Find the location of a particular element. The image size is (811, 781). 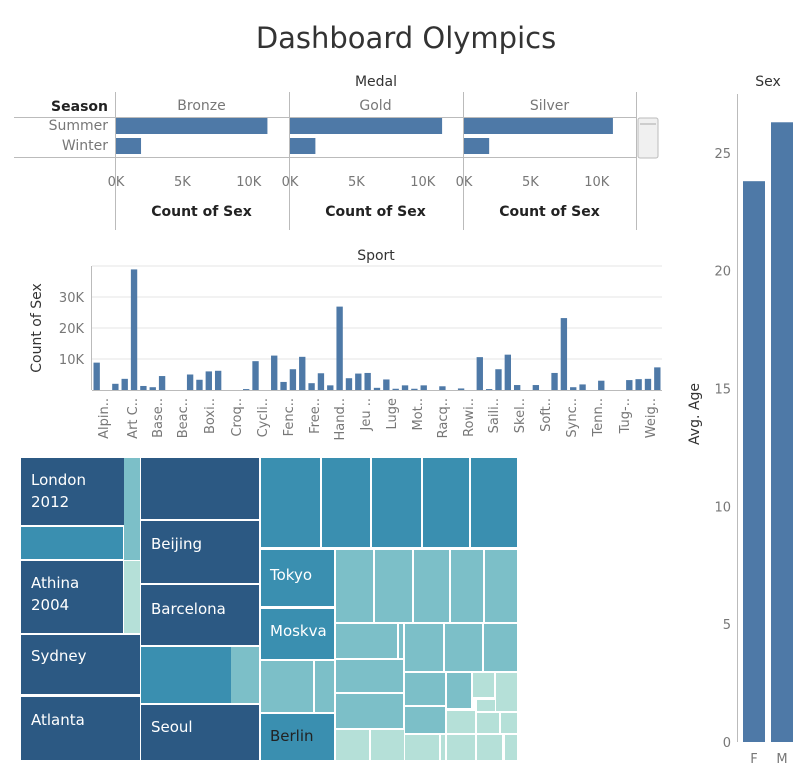

medal-bar-gold-summer is located at coordinates (366, 126).